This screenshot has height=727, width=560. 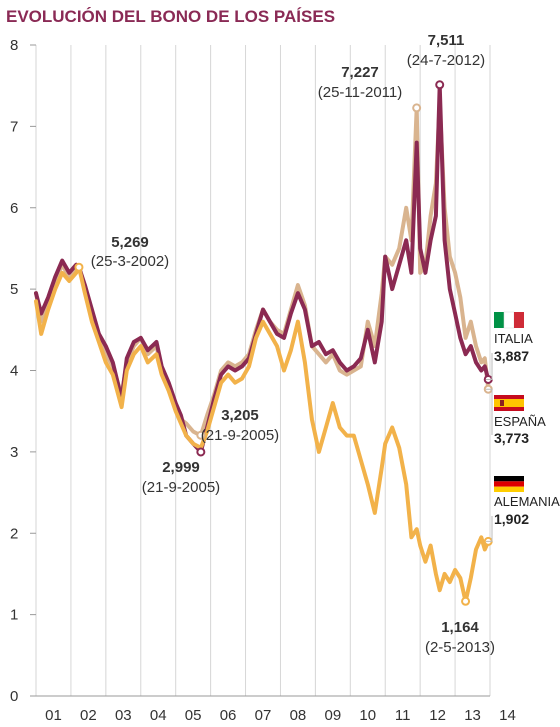 What do you see at coordinates (240, 415) in the screenshot?
I see `annotation-value: 3,205` at bounding box center [240, 415].